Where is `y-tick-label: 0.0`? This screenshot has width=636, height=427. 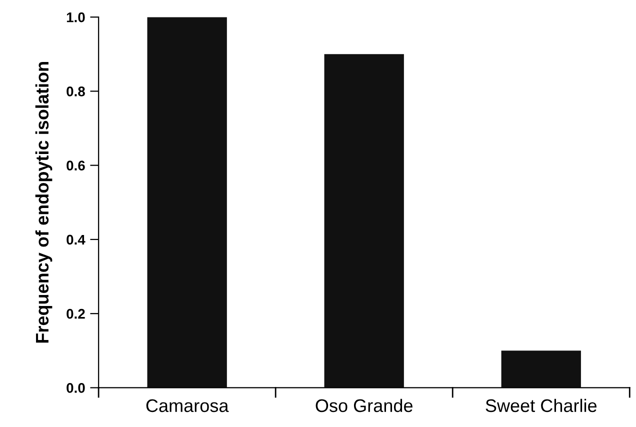 y-tick-label: 0.0 is located at coordinates (75, 388).